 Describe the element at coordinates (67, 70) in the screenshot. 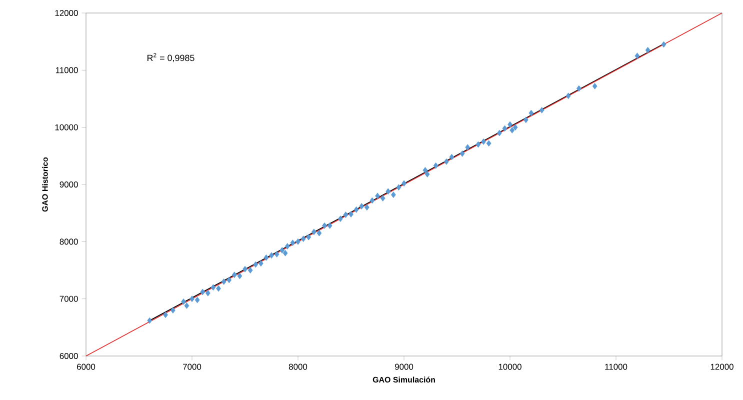

I see `y-tick-label: 11000` at that location.